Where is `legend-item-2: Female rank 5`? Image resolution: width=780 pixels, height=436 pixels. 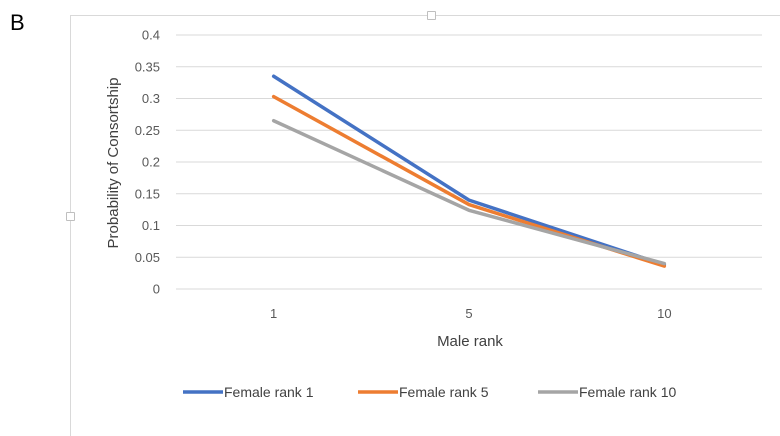
legend-item-2: Female rank 5 is located at coordinates (423, 392).